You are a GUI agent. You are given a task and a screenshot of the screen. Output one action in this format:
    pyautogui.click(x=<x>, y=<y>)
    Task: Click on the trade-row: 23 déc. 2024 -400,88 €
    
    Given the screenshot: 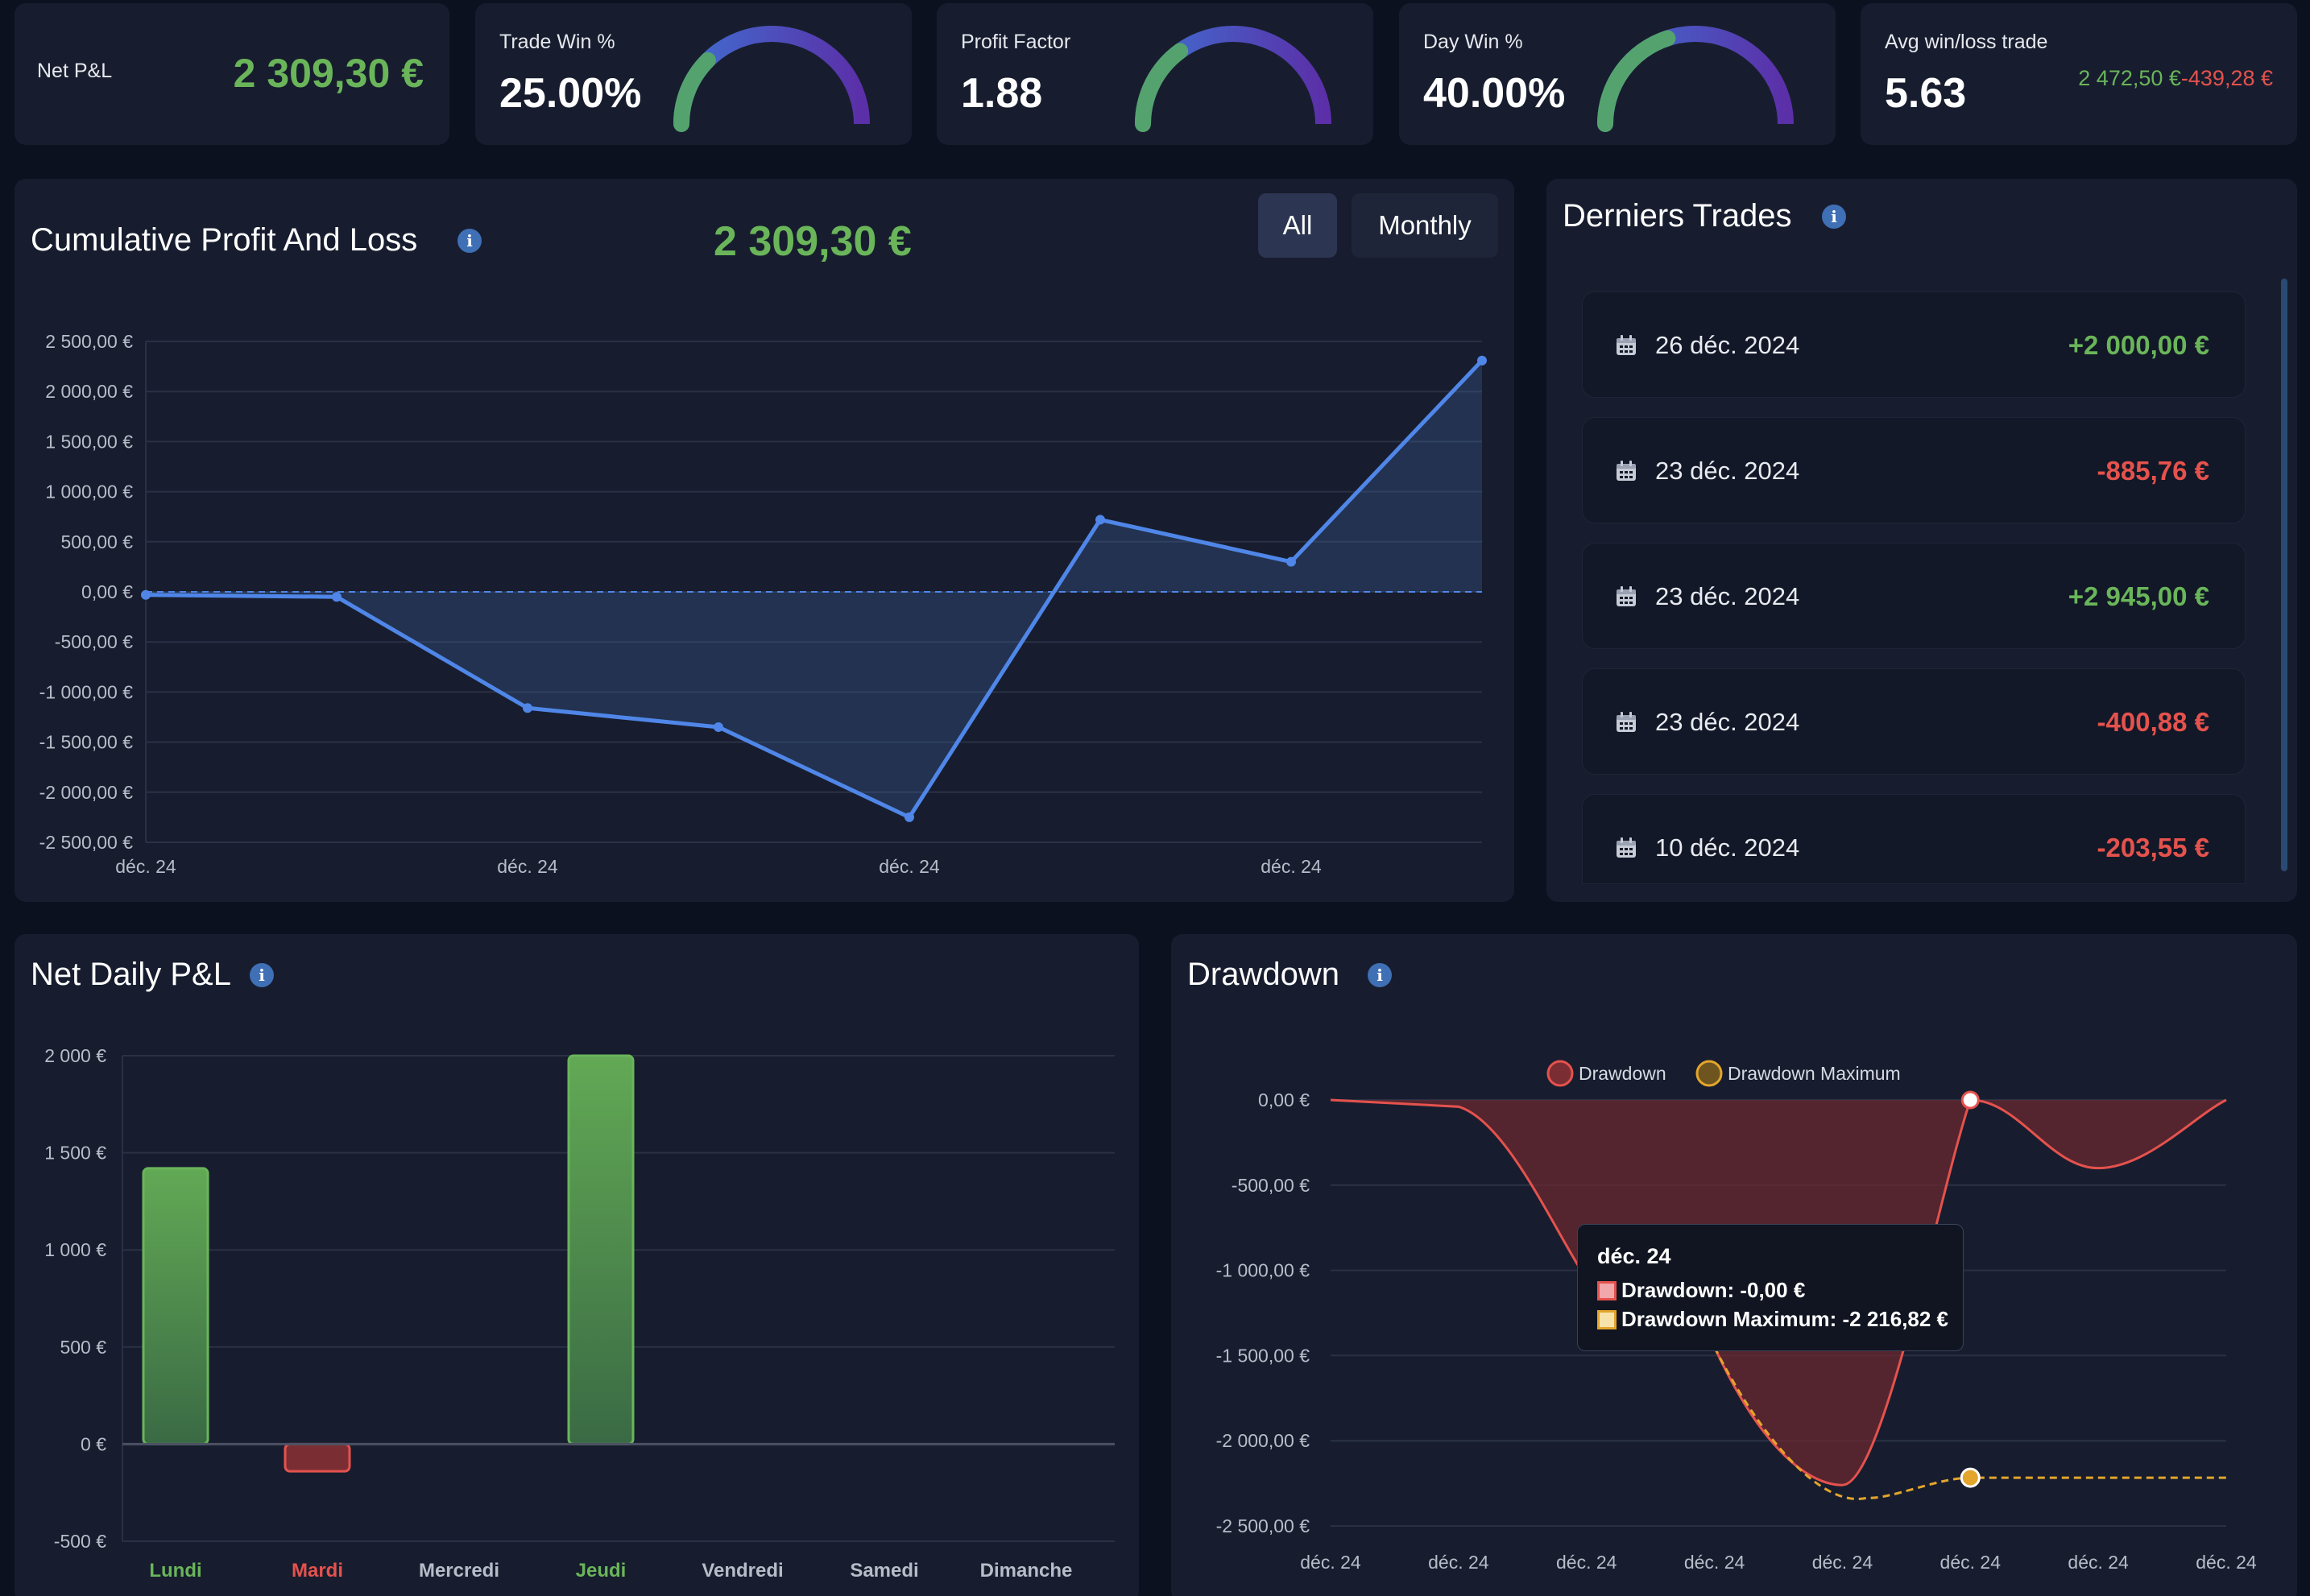 What is the action you would take?
    pyautogui.click(x=1914, y=721)
    